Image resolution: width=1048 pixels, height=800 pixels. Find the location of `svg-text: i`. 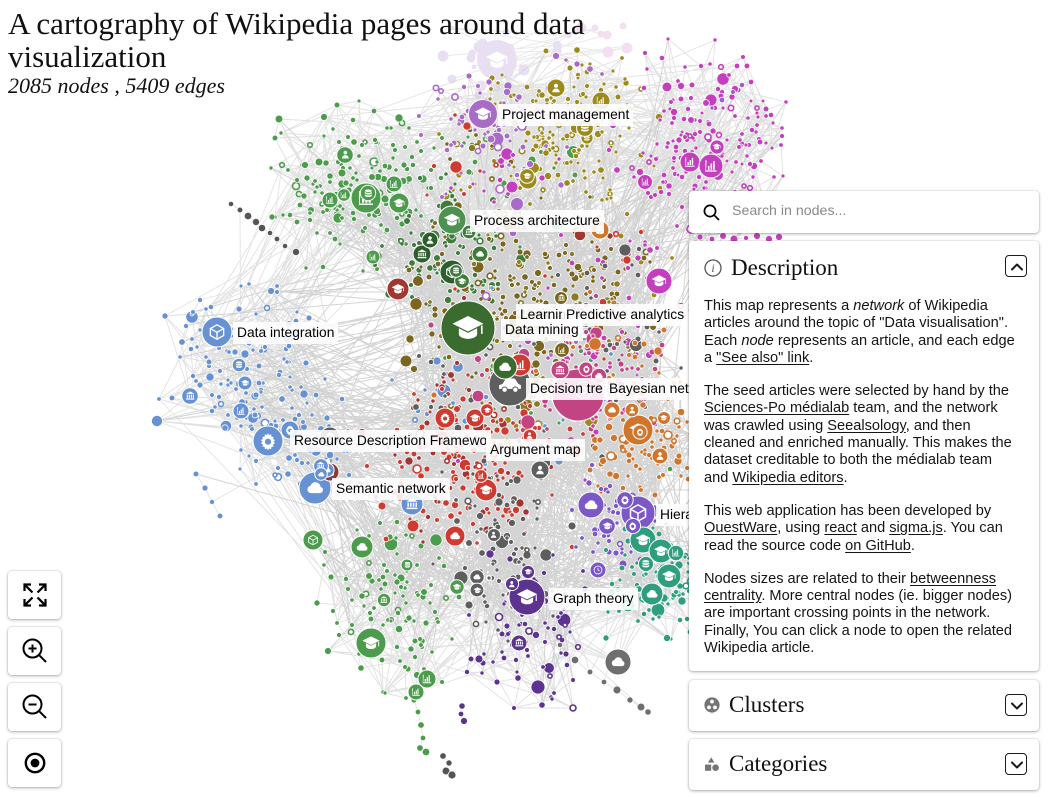

svg-text: i is located at coordinates (712, 268).